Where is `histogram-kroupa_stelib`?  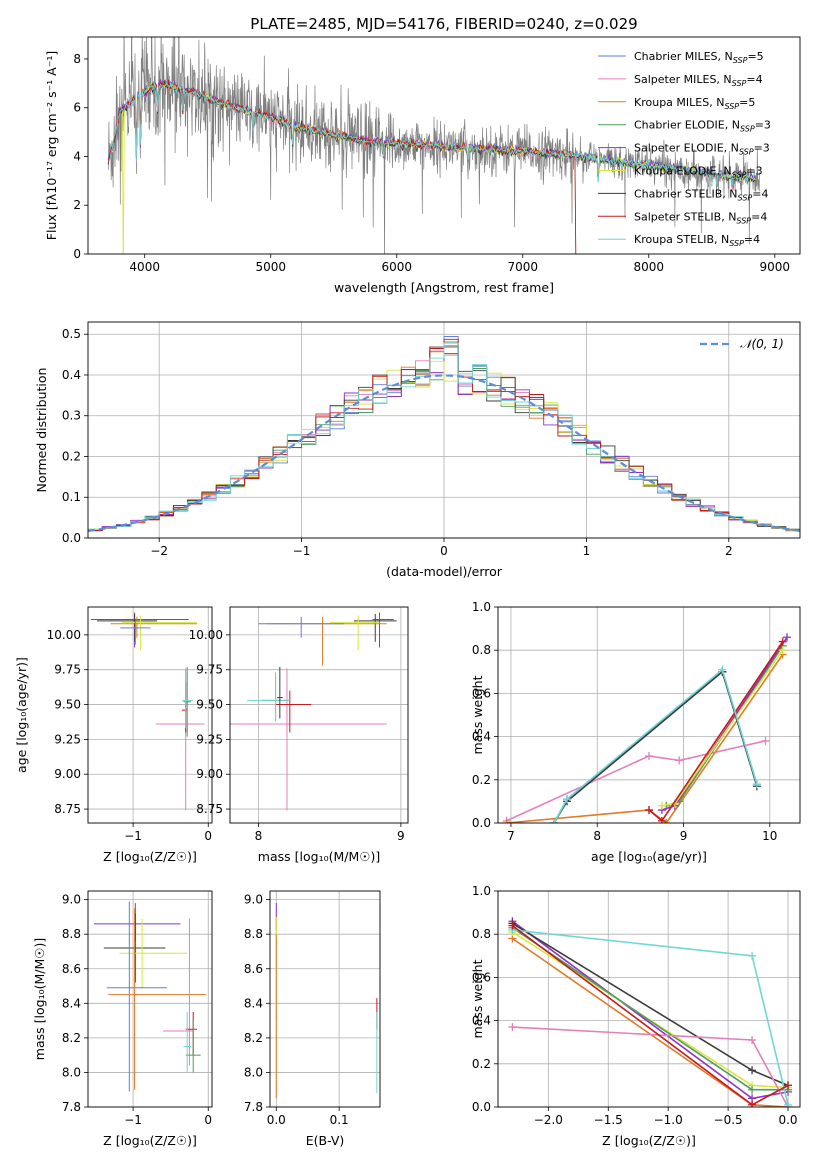
histogram-kroupa_stelib is located at coordinates (444, 437).